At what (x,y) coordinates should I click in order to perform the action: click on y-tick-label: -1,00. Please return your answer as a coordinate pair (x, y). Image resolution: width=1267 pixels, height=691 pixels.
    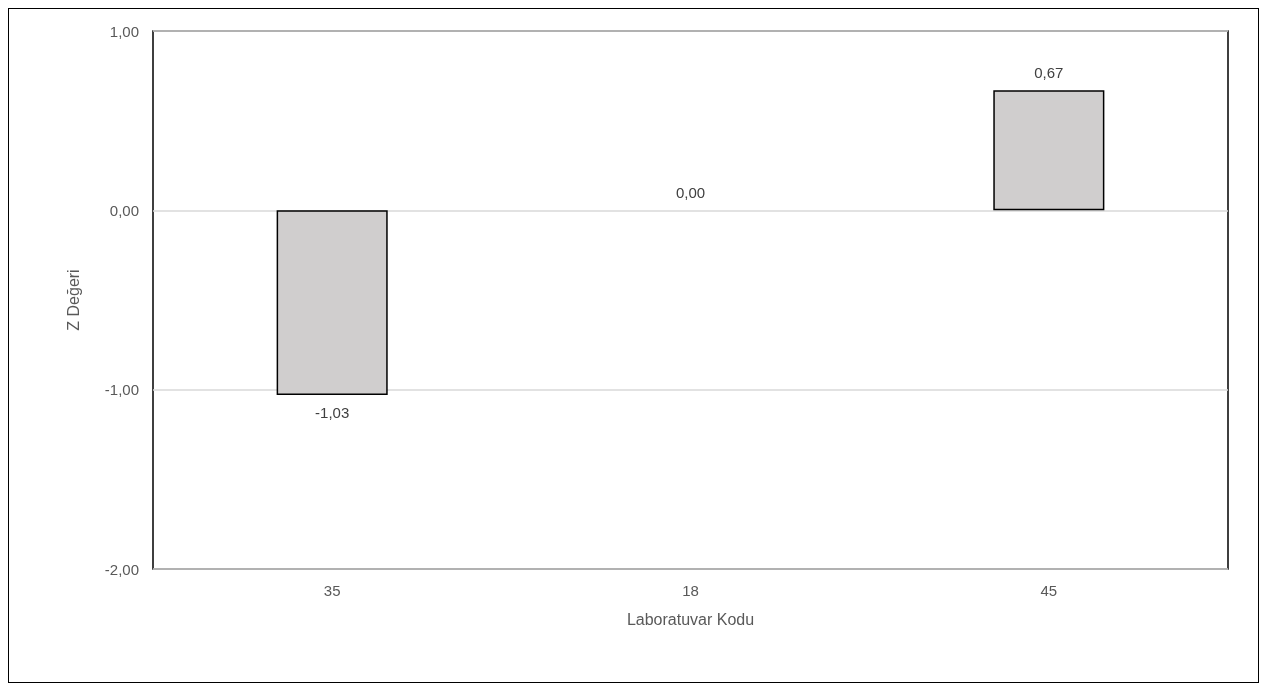
    Looking at the image, I should click on (121, 390).